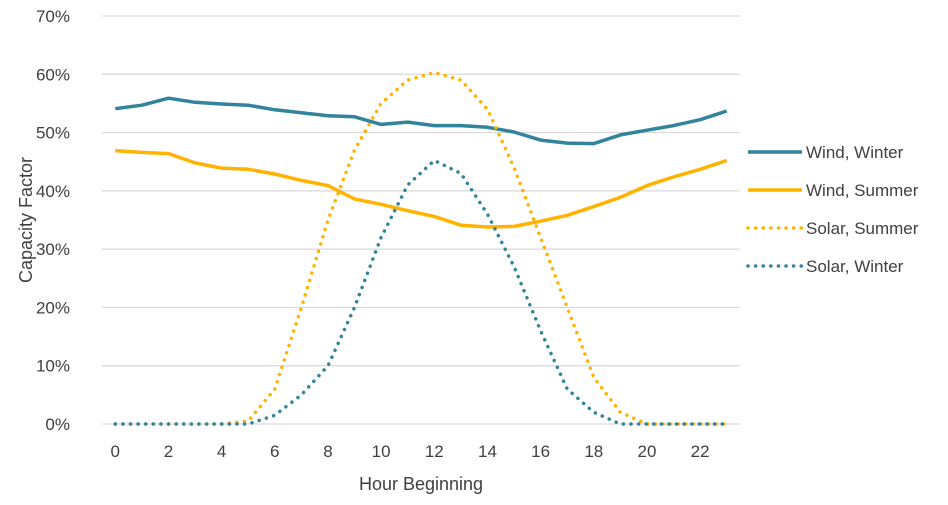 This screenshot has height=505, width=948. Describe the element at coordinates (421, 121) in the screenshot. I see `series-line-wind-winter` at that location.